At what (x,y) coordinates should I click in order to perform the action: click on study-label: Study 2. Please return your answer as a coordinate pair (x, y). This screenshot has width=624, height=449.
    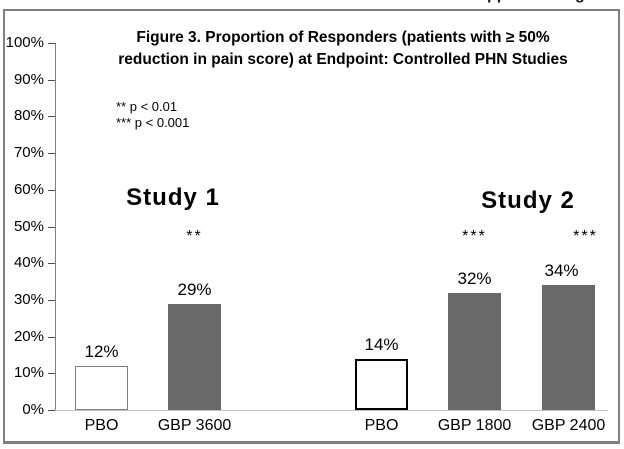
    Looking at the image, I should click on (528, 200).